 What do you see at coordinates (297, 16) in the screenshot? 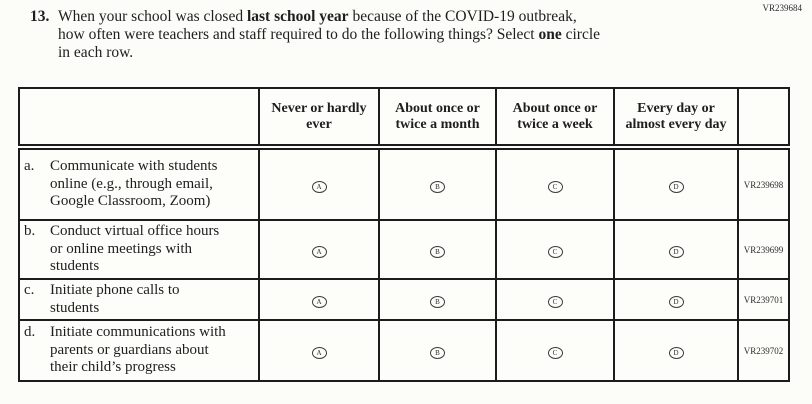
I see `question-segment-bold: last school year` at bounding box center [297, 16].